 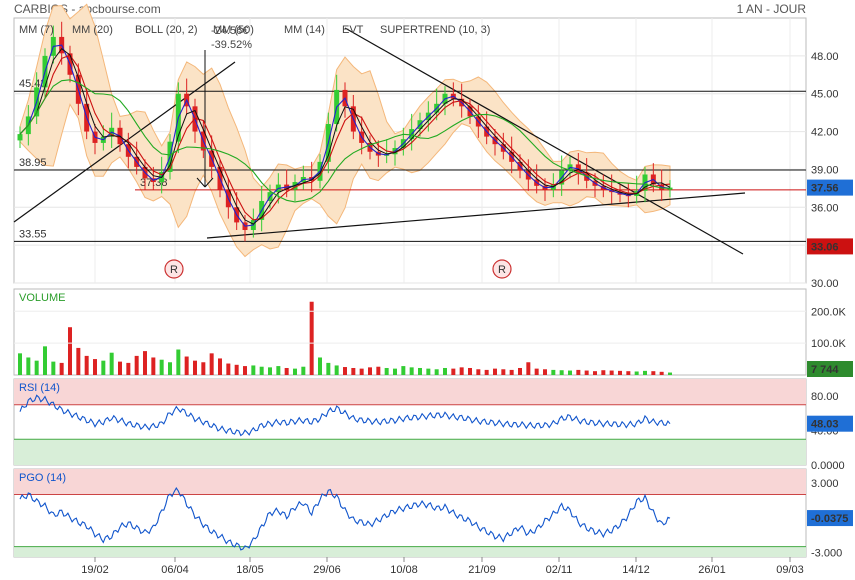 What do you see at coordinates (345, 415) in the screenshot?
I see `rsi-line` at bounding box center [345, 415].